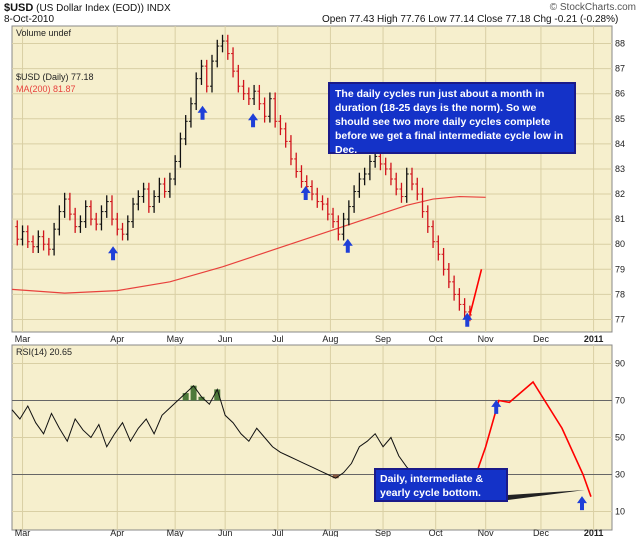 The image size is (640, 537). What do you see at coordinates (225, 532) in the screenshot?
I see `rsi-x-tick-label: Jun` at bounding box center [225, 532].